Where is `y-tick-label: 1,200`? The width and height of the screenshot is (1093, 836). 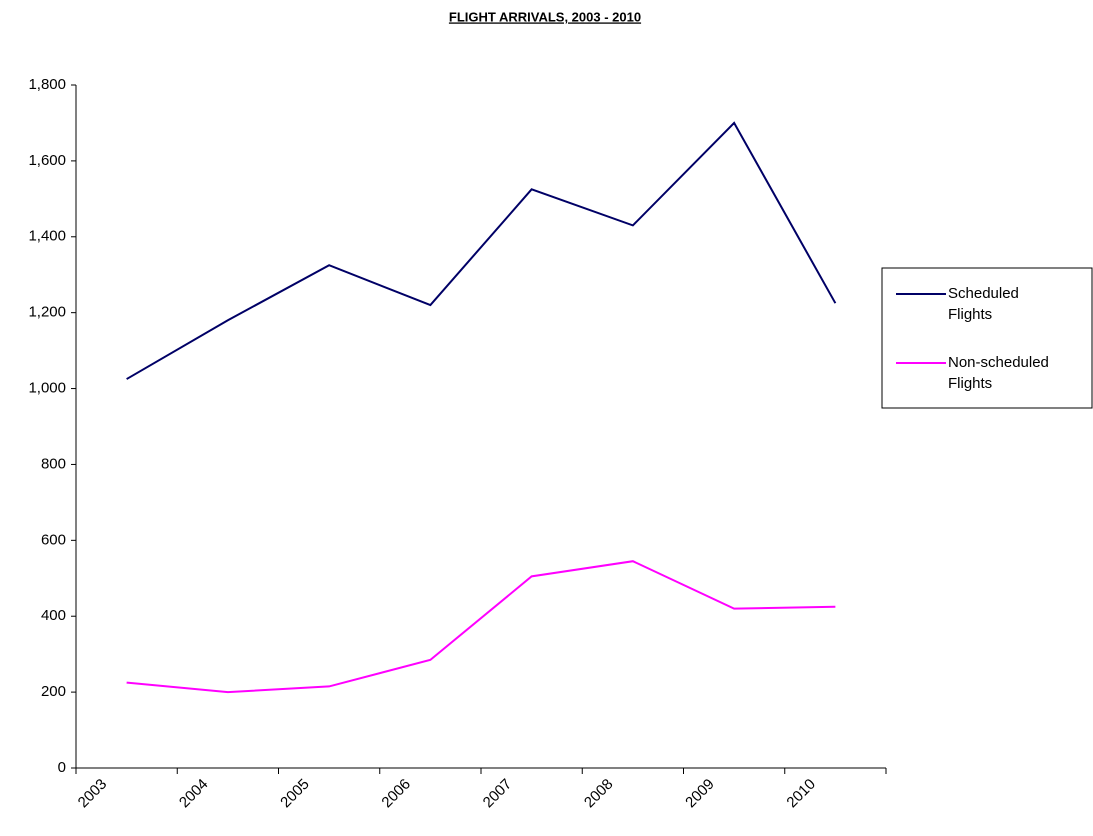 y-tick-label: 1,200 is located at coordinates (47, 312).